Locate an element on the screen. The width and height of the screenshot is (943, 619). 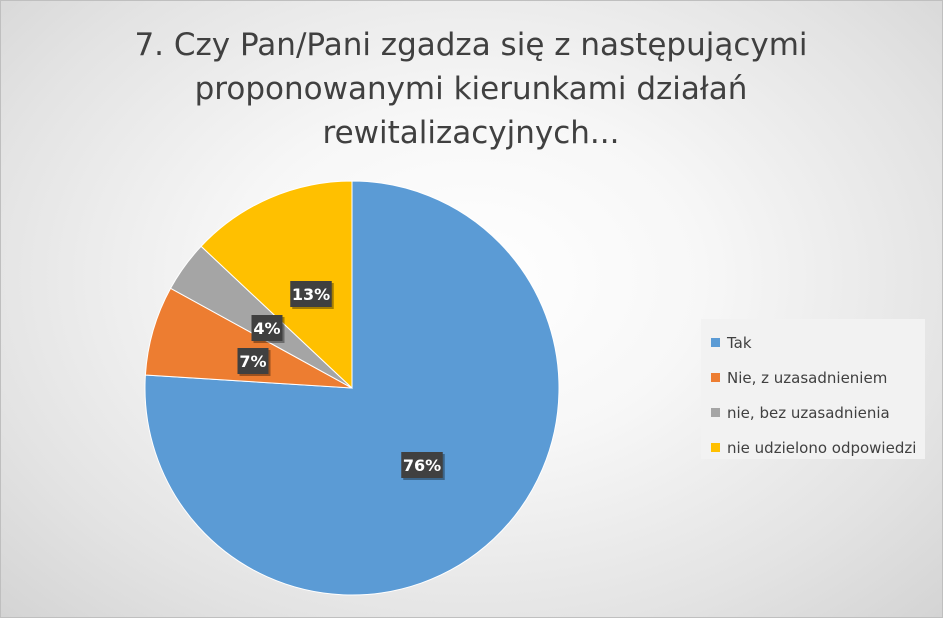
data-label-text: 76% is located at coordinates (422, 465).